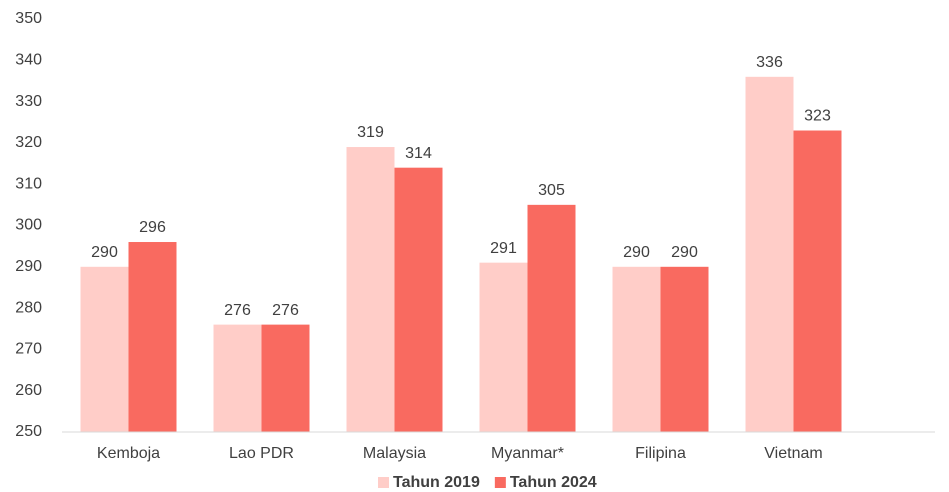  Describe the element at coordinates (128, 453) in the screenshot. I see `x-tick-label: Kemboja` at that location.